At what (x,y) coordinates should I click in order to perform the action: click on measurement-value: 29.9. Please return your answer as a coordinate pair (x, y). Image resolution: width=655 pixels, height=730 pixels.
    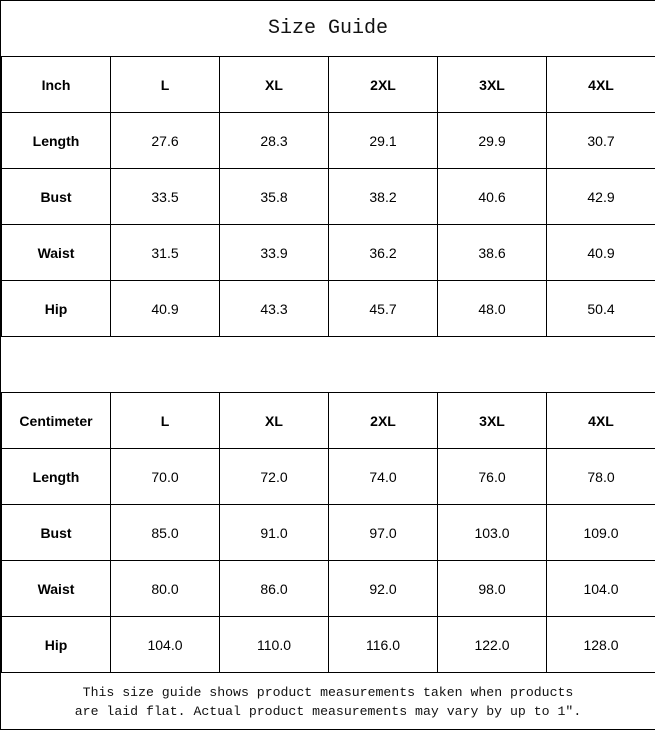
    Looking at the image, I should click on (492, 141).